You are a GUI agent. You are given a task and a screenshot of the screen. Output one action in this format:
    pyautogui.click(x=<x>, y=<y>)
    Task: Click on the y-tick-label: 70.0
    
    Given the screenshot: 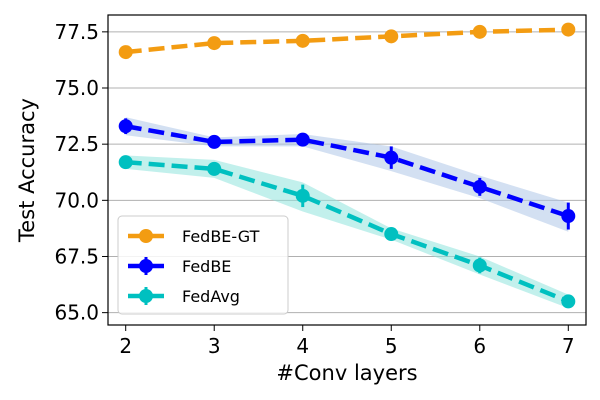 What is the action you would take?
    pyautogui.click(x=76, y=200)
    